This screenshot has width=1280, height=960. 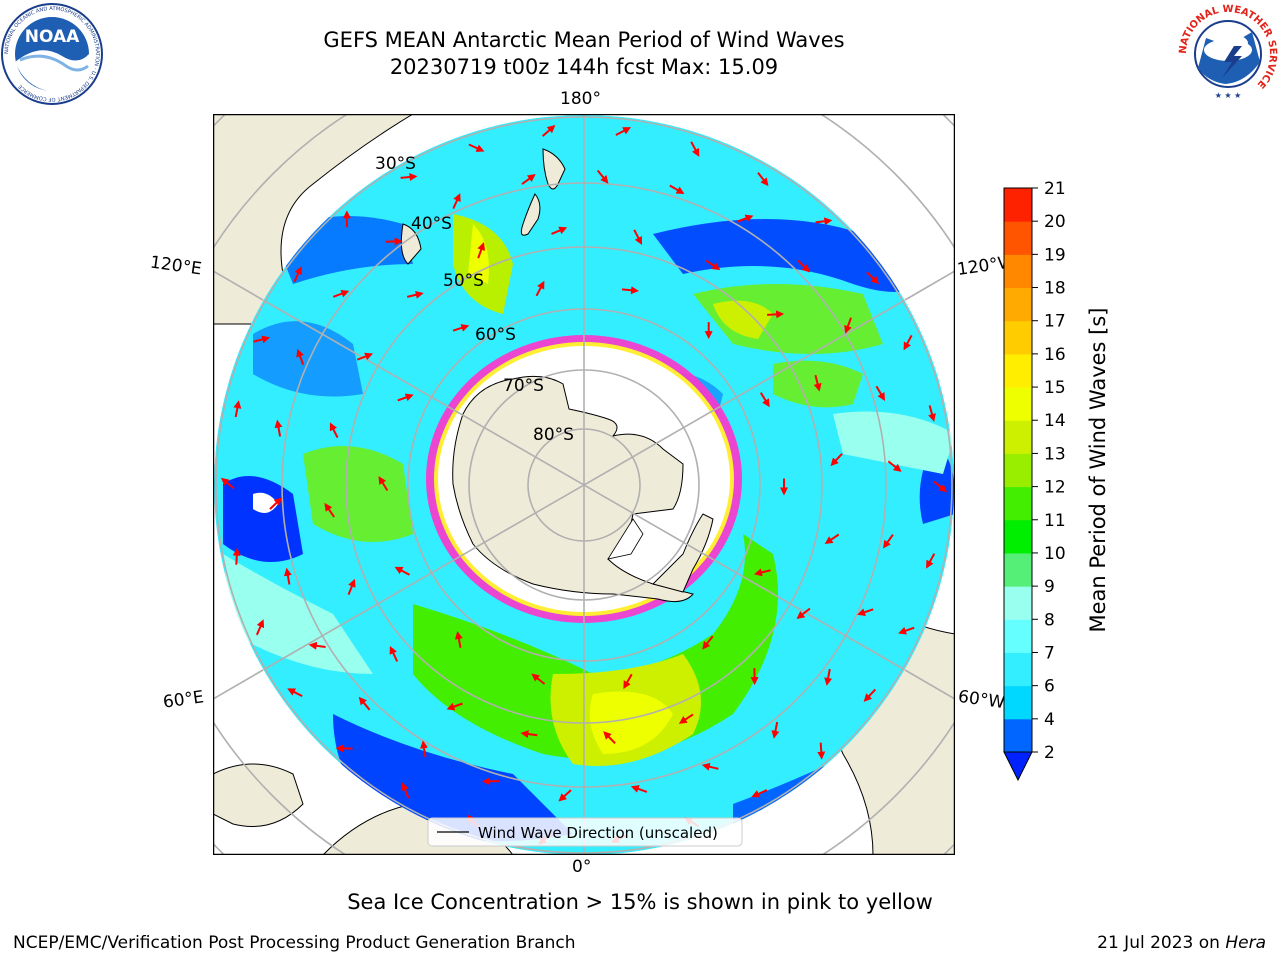 What do you see at coordinates (1049, 620) in the screenshot?
I see `colorbar-tick-label: 8` at bounding box center [1049, 620].